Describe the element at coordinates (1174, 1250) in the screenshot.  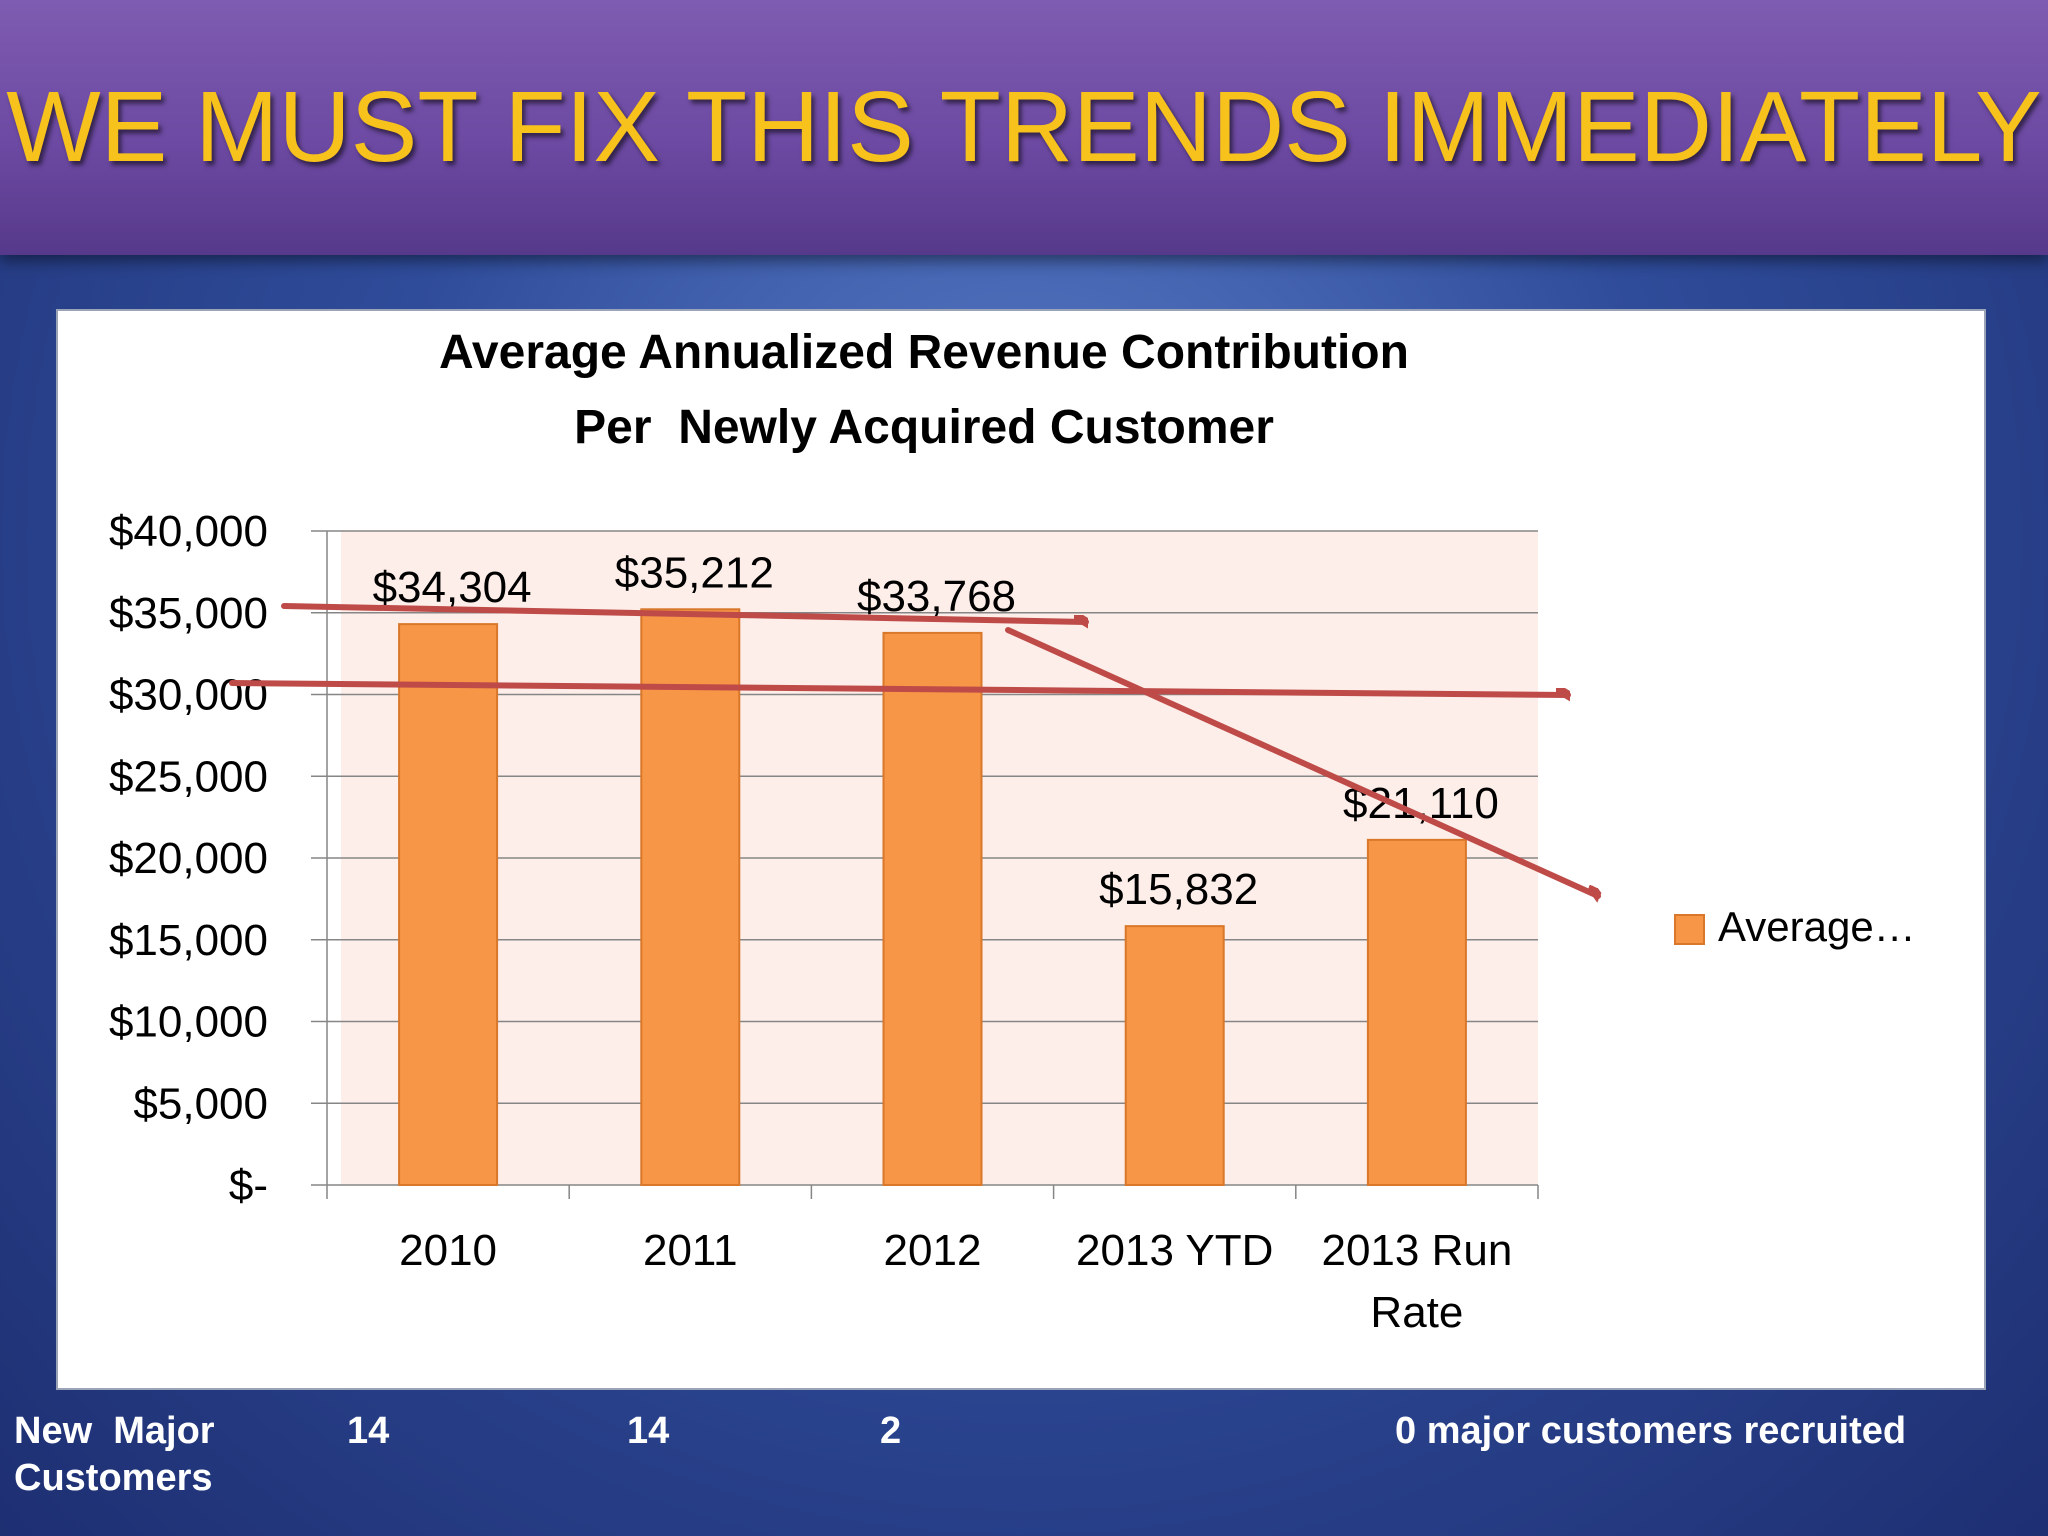
I see `x-tick-label: 2013 YTD` at that location.